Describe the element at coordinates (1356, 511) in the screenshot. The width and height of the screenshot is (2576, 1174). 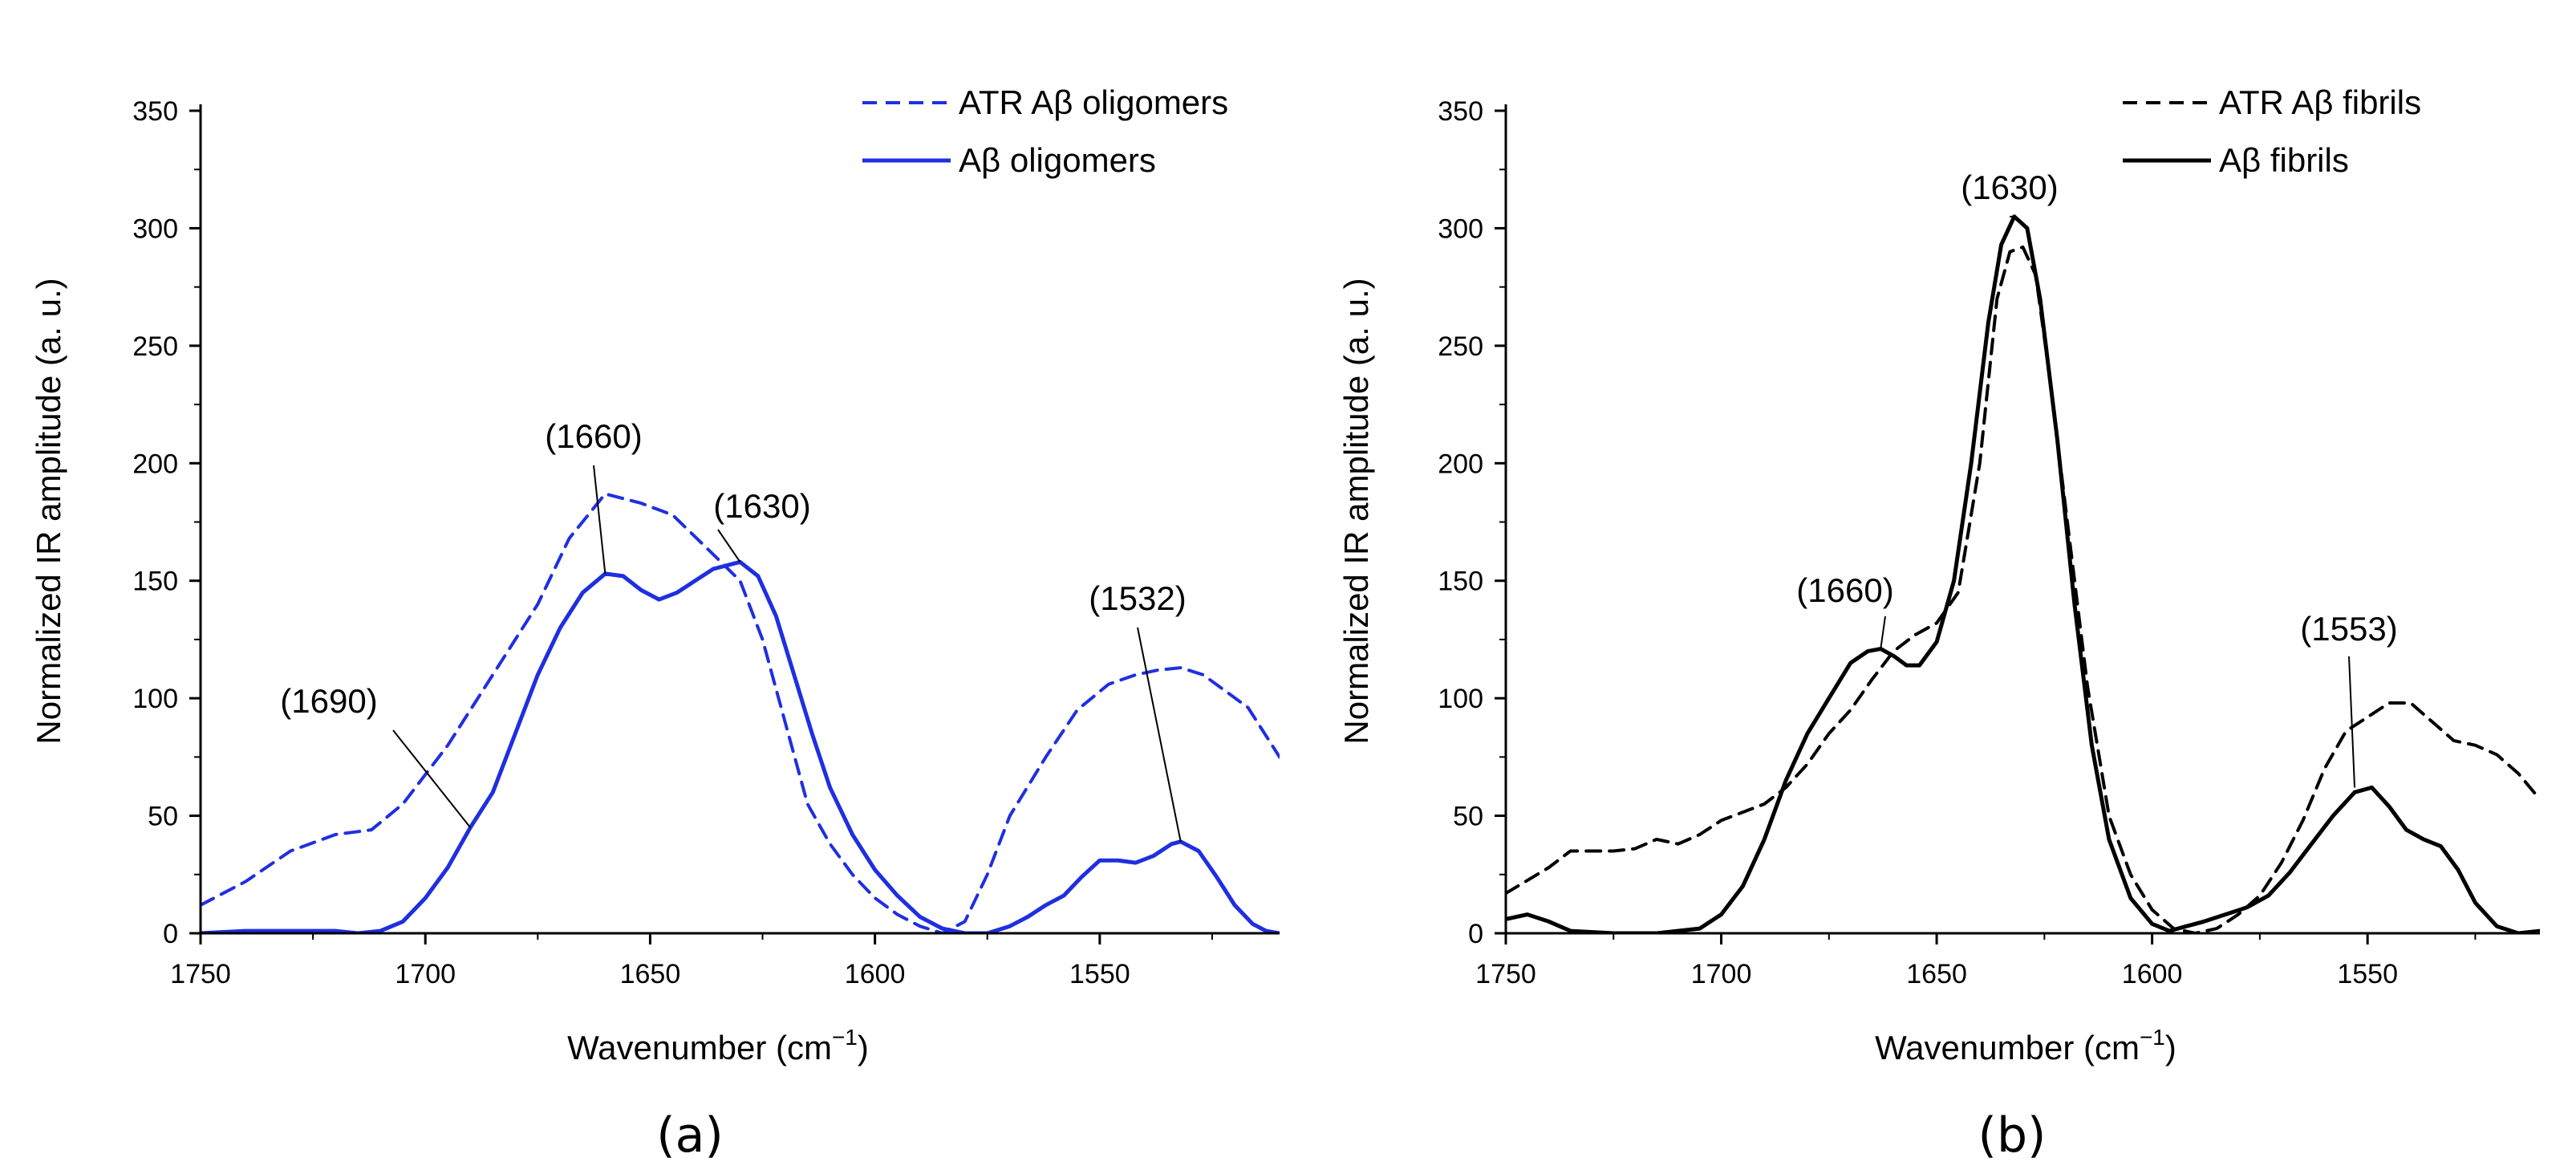
I see `panel-b-y-axis-title: Normalized IR amplitude (a. u.)` at that location.